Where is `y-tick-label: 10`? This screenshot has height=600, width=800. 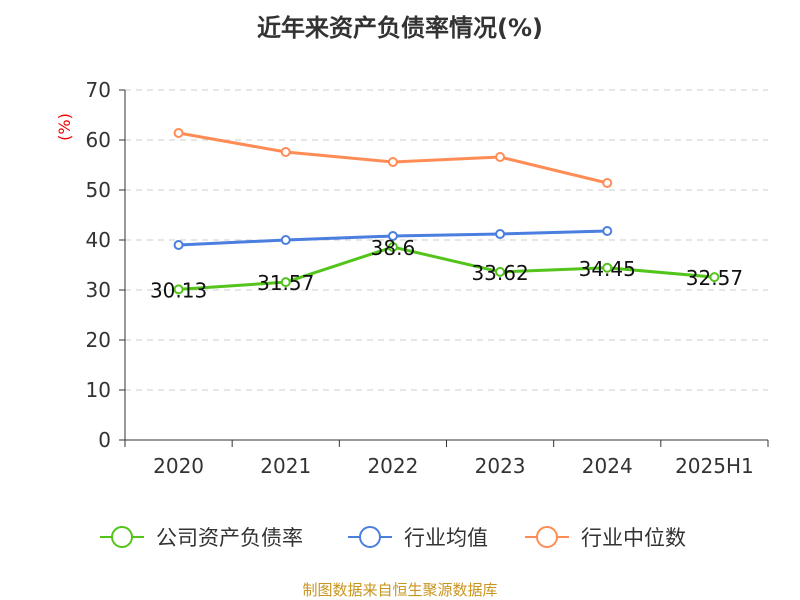 y-tick-label: 10 is located at coordinates (98, 390).